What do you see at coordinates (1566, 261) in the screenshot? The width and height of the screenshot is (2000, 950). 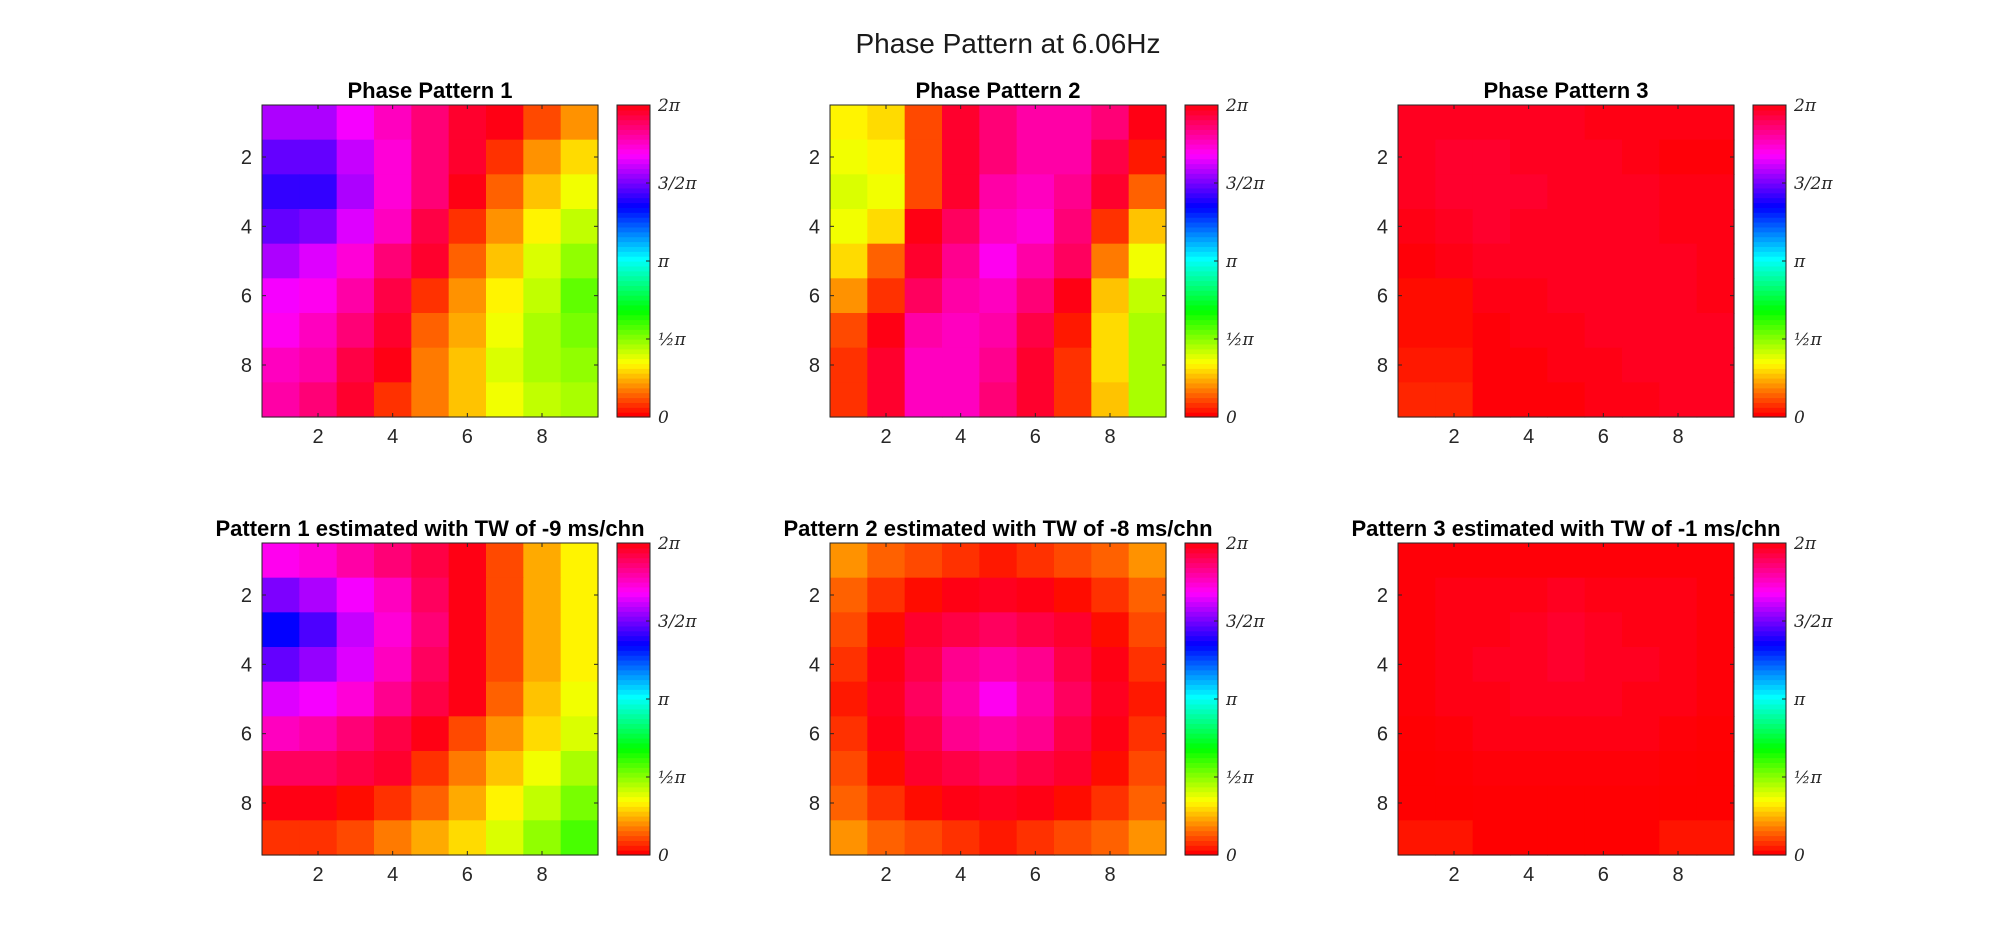 I see `heatmap-cells` at bounding box center [1566, 261].